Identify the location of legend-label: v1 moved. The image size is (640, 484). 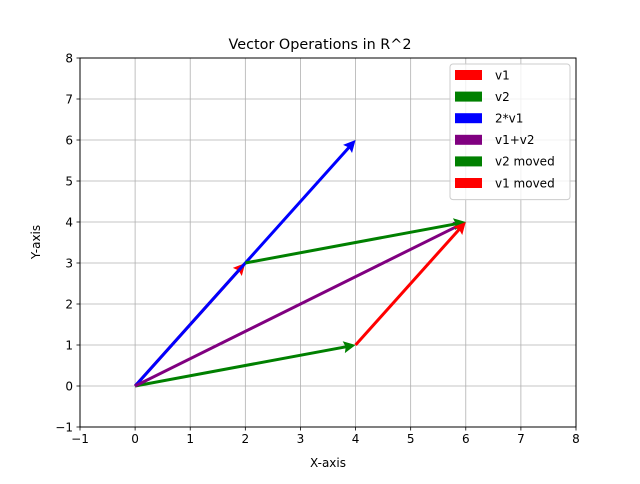
(525, 183).